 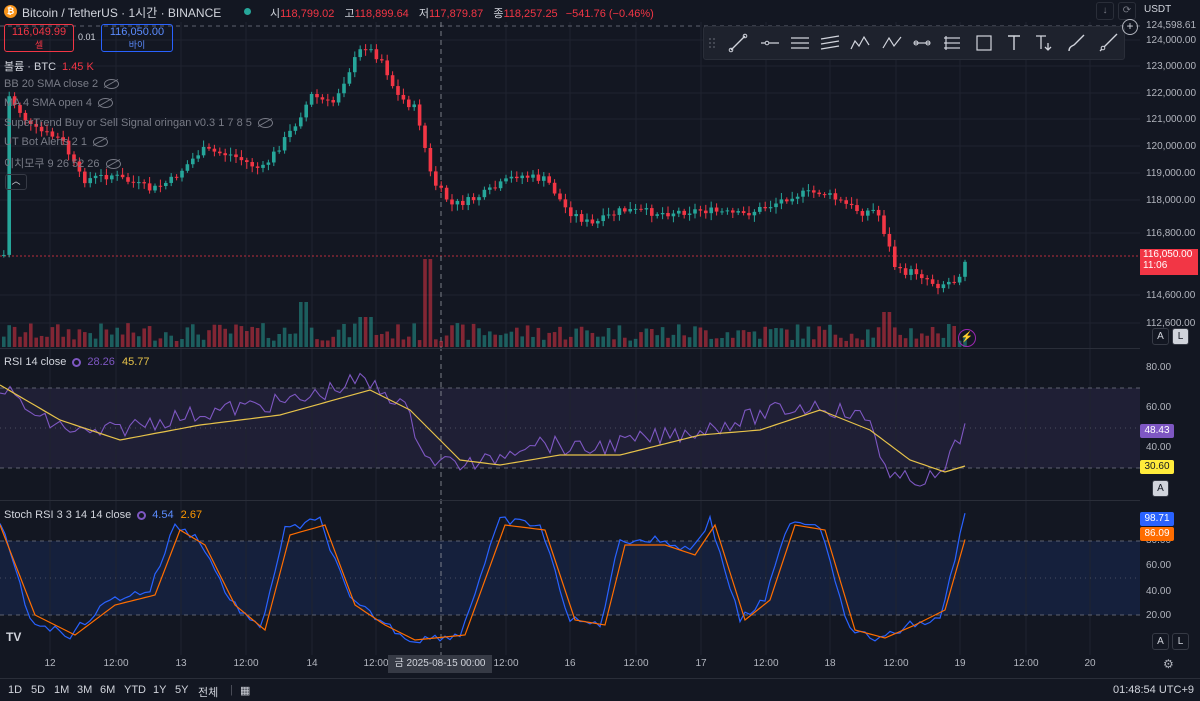 I want to click on indicator-legend-ichimoku: 이치모쿠 9 26 52 26, so click(x=62, y=163).